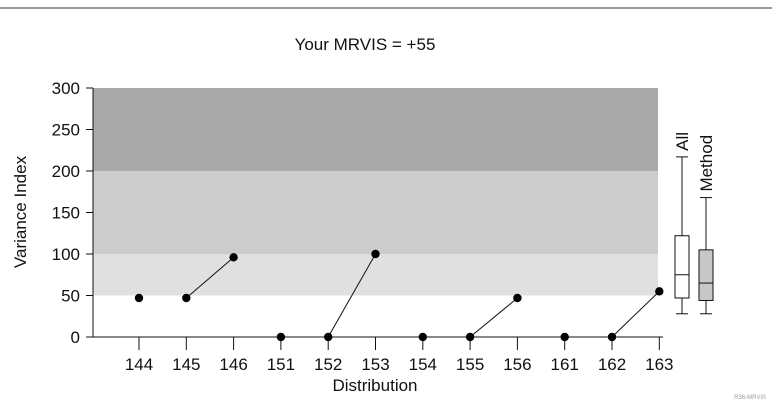 The width and height of the screenshot is (772, 405). What do you see at coordinates (517, 364) in the screenshot?
I see `x-tick-label-156: 156` at bounding box center [517, 364].